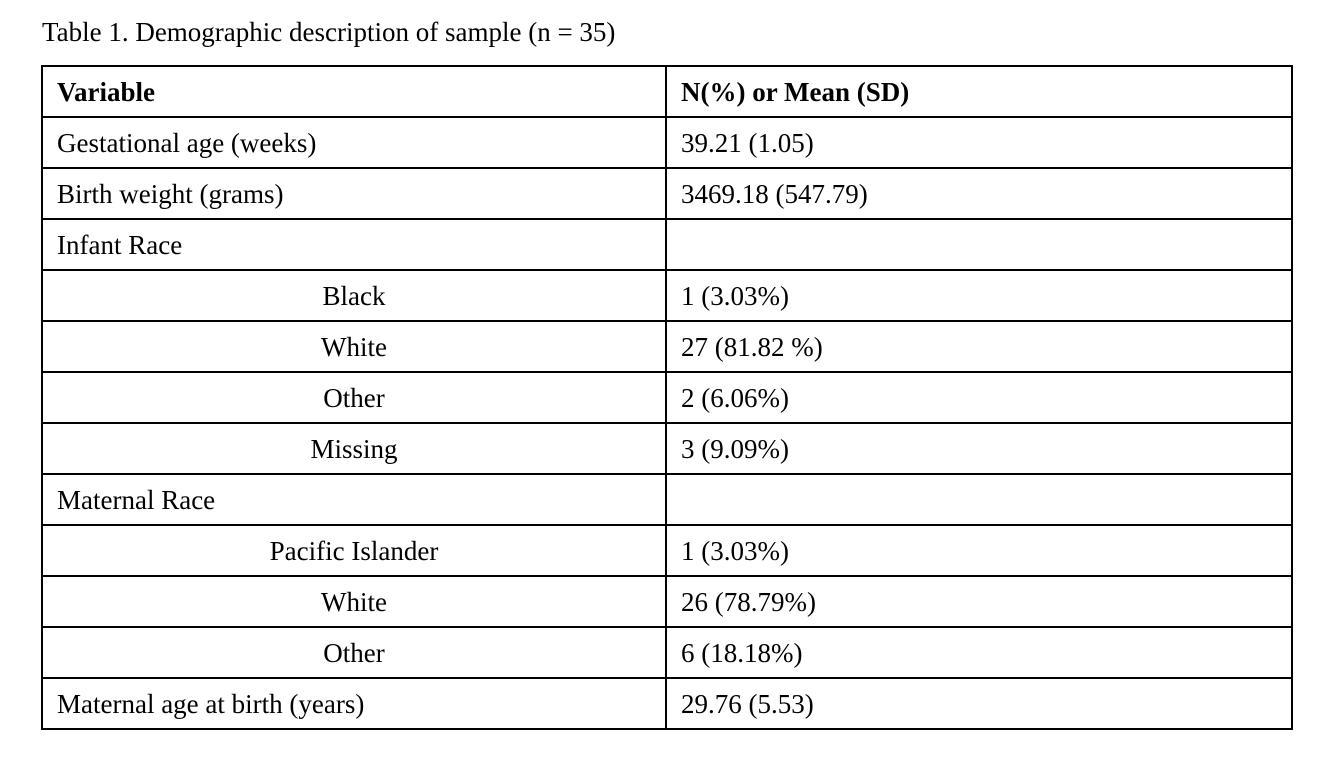 This screenshot has height=780, width=1326. I want to click on table-row: Black 1 (3.03%), so click(667, 295).